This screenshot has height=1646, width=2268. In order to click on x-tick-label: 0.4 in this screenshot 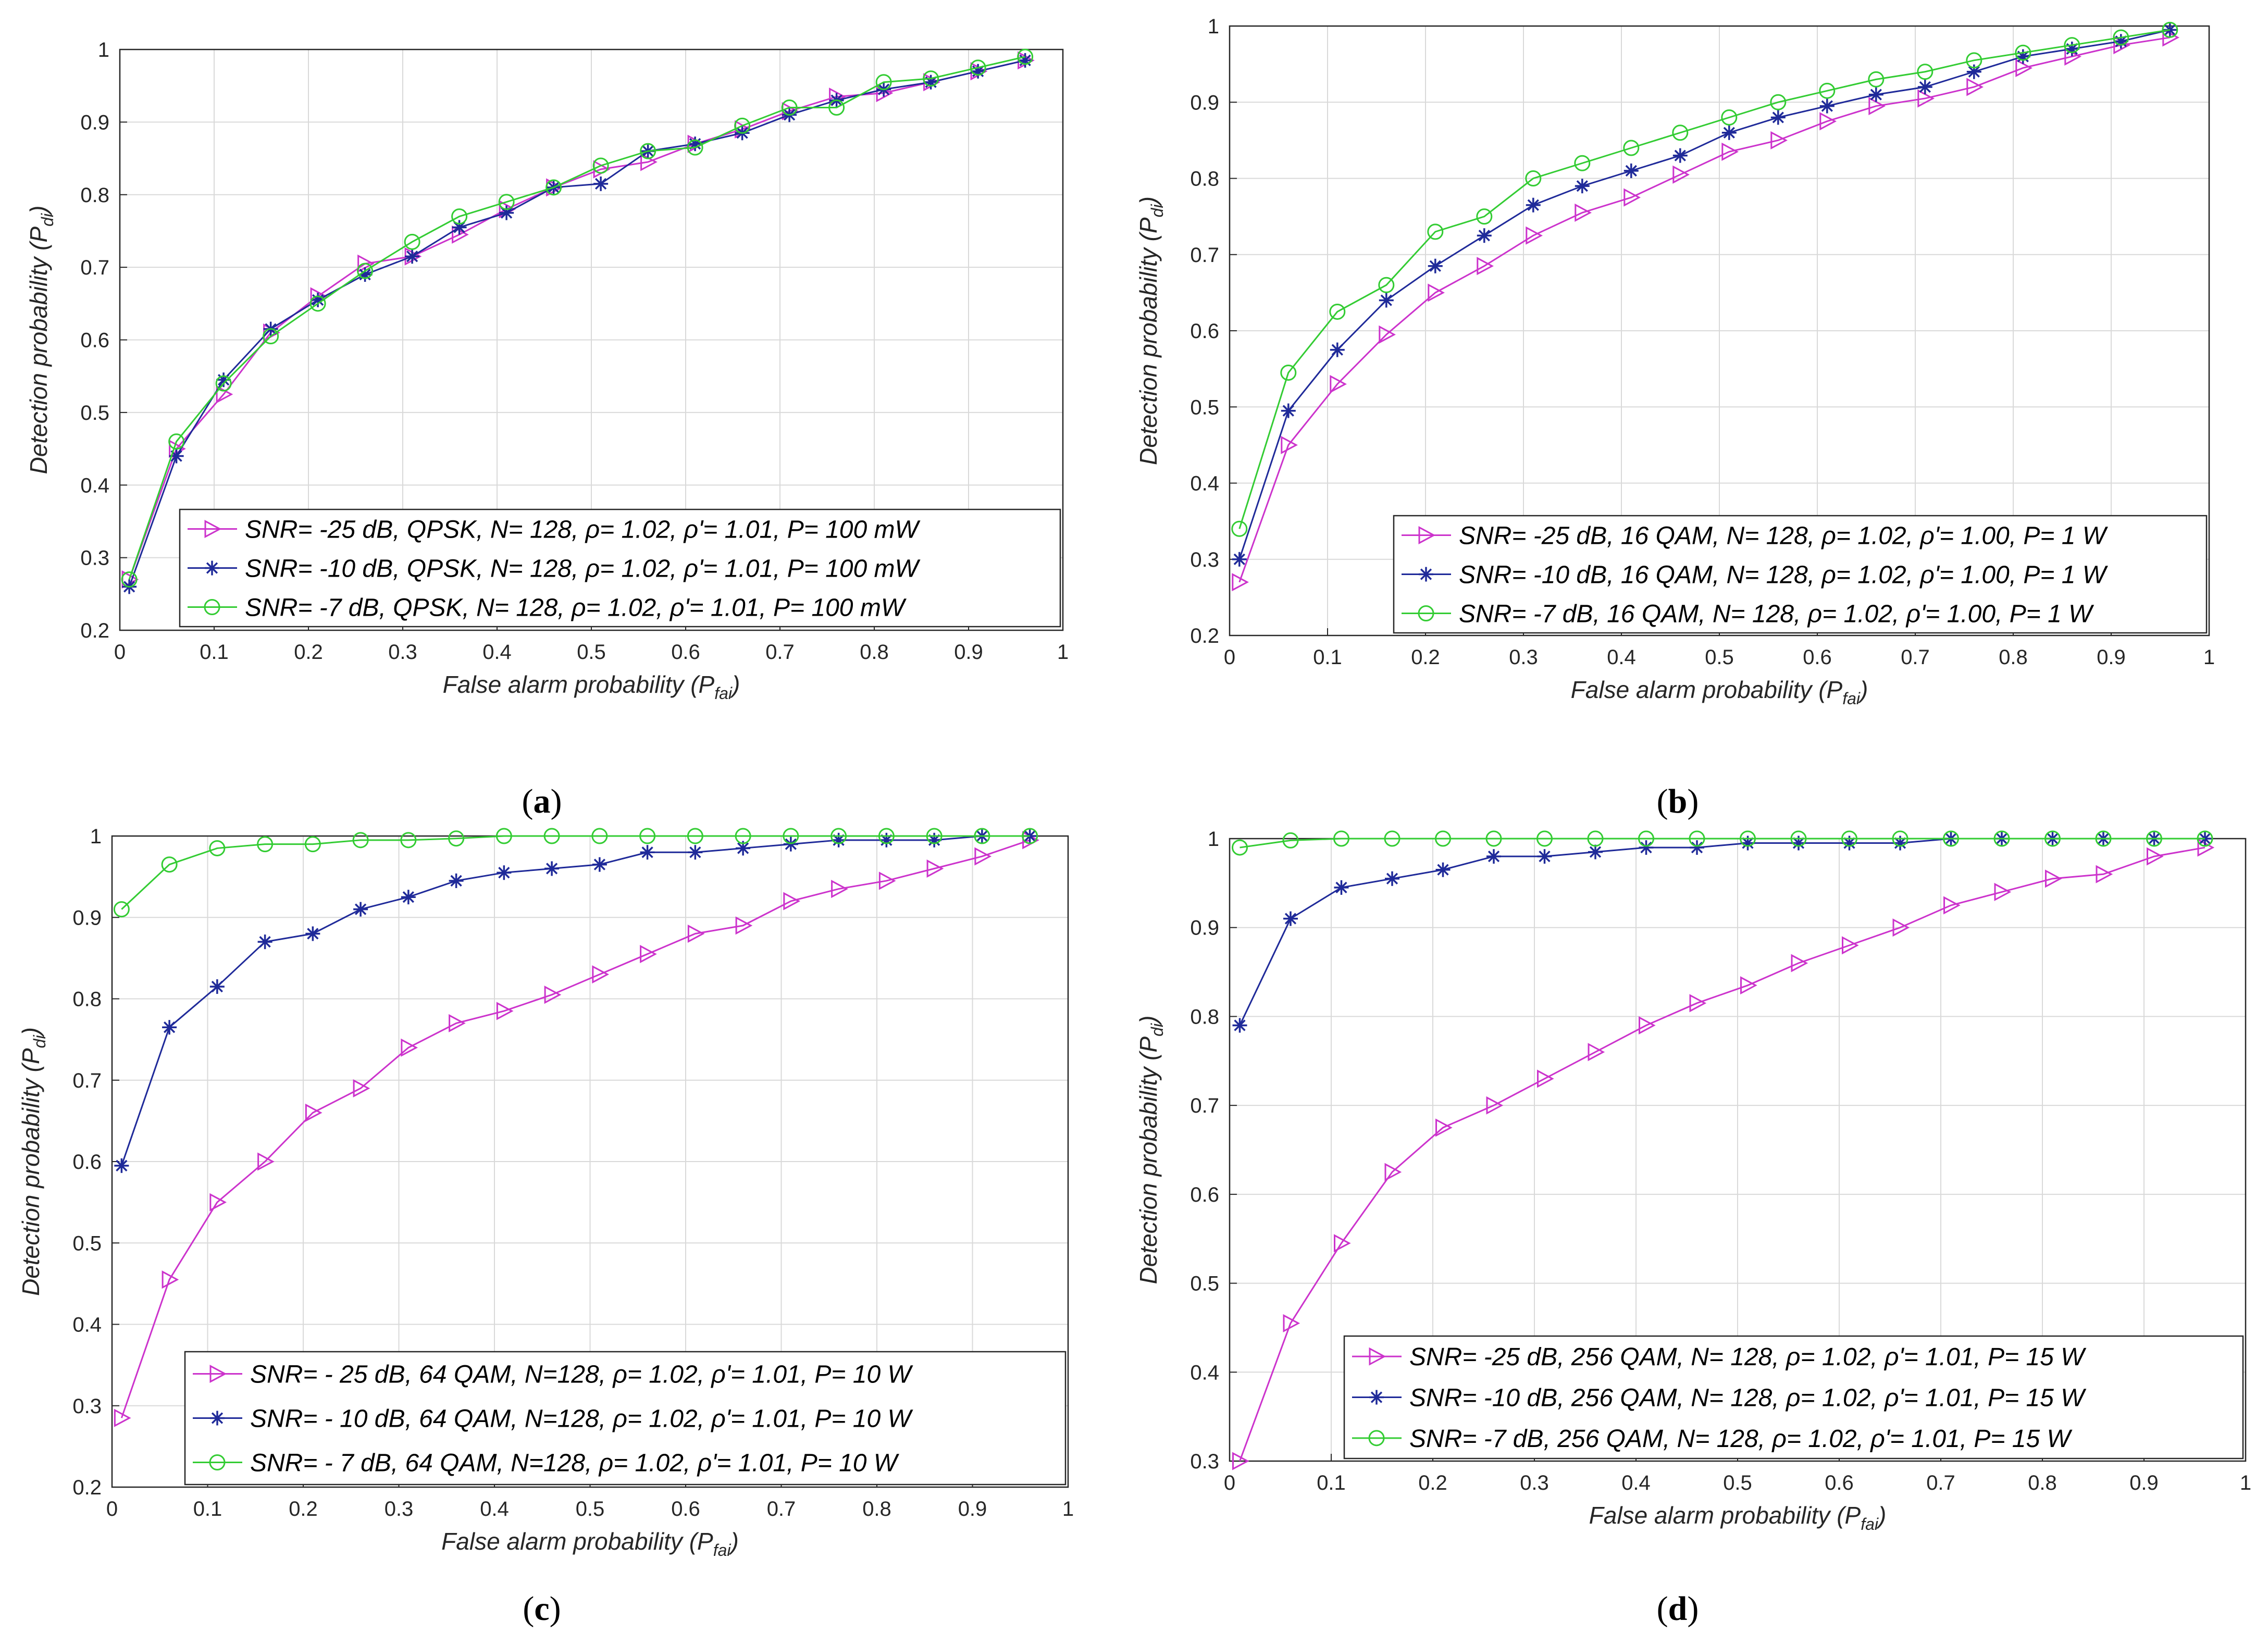, I will do `click(494, 1509)`.